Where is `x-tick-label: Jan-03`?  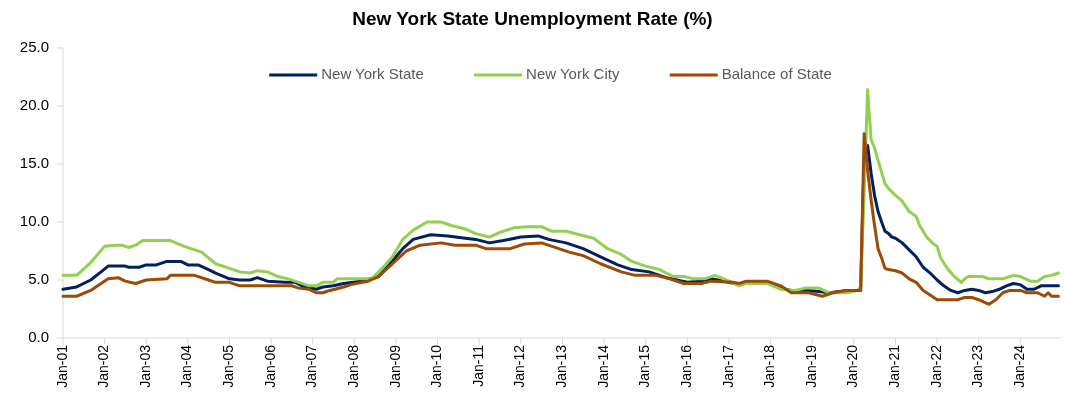 x-tick-label: Jan-03 is located at coordinates (144, 366).